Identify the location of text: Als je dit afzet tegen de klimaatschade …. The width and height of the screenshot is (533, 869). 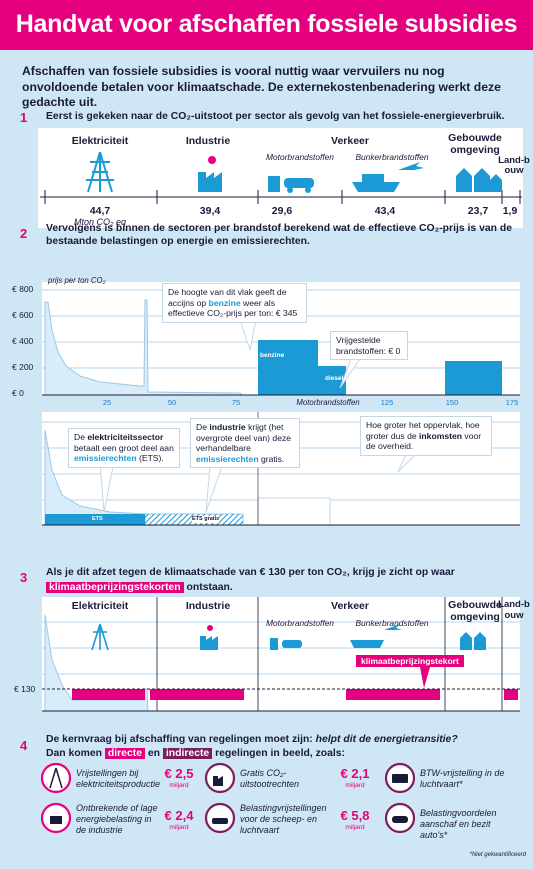
(250, 572).